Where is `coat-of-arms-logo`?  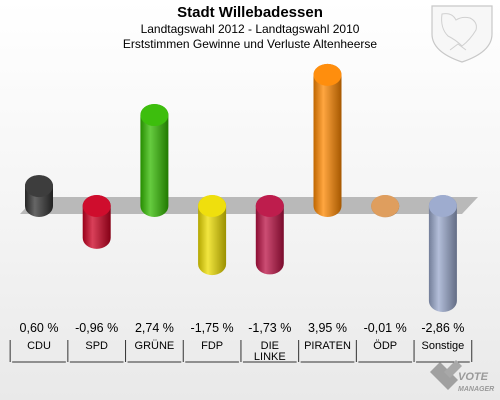
coat-of-arms-logo is located at coordinates (462, 34).